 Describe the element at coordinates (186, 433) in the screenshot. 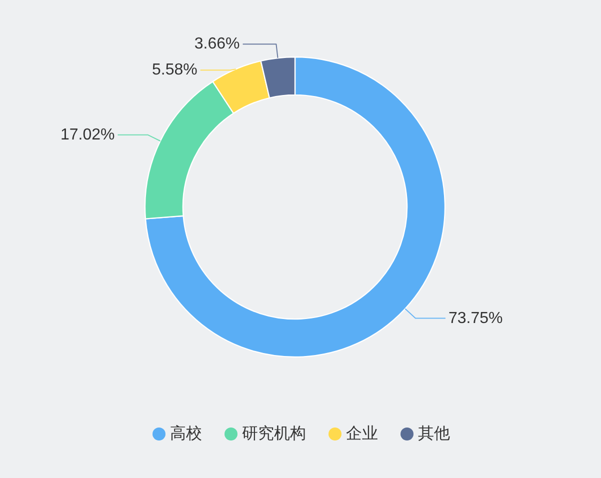

I see `legend-label: 高校` at that location.